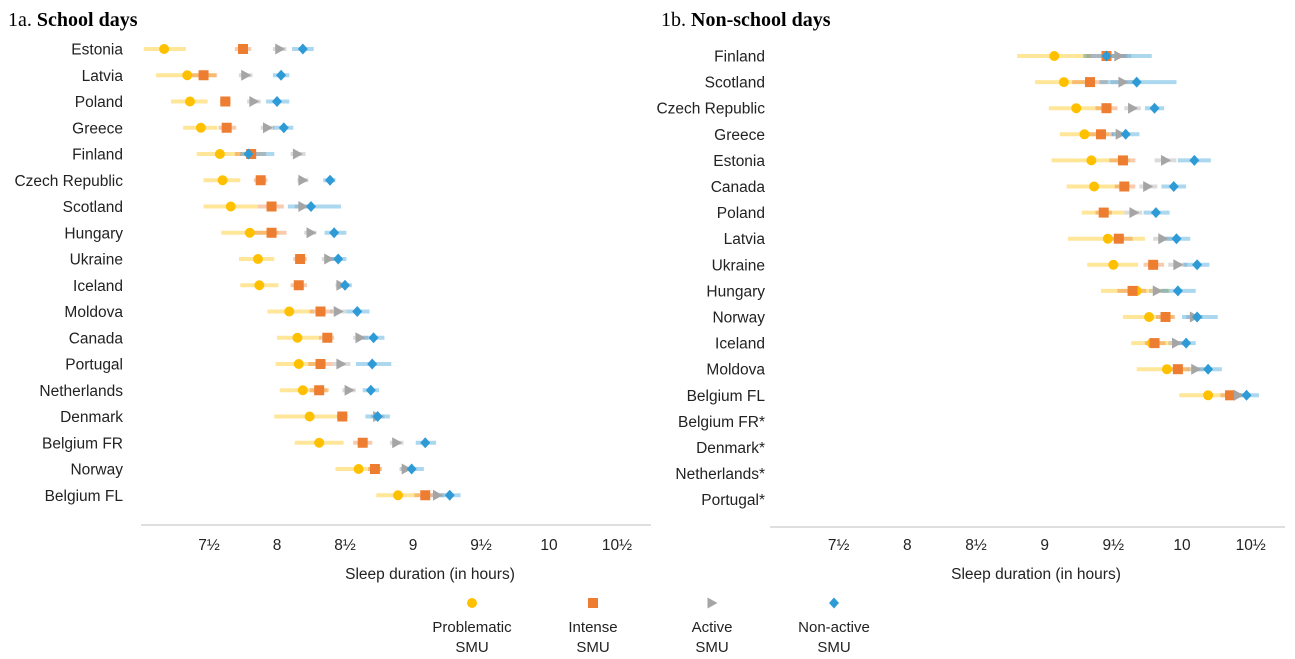 The image size is (1295, 659). I want to click on row-b-belgium-fl: Belgium FL, so click(973, 396).